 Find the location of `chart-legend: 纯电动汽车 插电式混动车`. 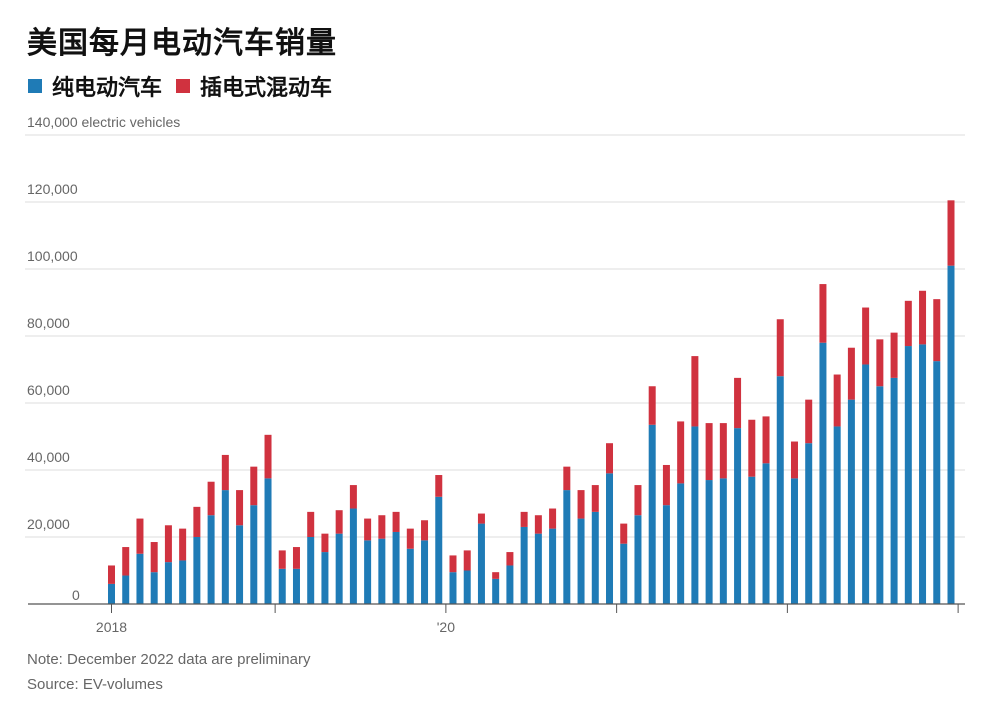

chart-legend: 纯电动汽车 插电式混动车 is located at coordinates (187, 86).